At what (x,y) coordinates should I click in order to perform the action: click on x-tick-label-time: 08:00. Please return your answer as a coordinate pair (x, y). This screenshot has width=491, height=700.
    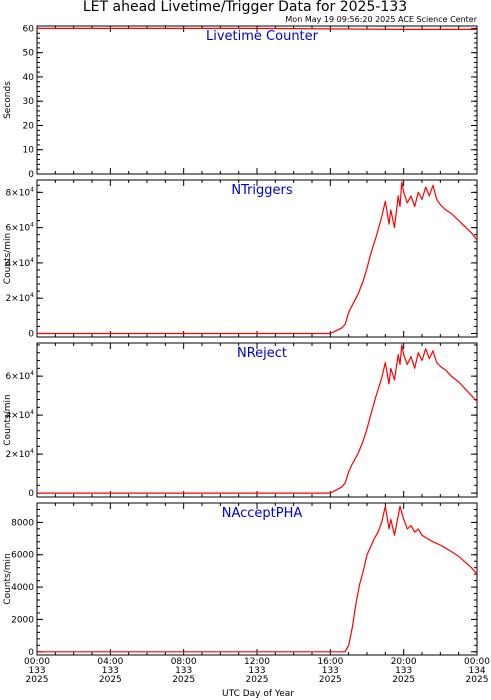
    Looking at the image, I should click on (184, 662).